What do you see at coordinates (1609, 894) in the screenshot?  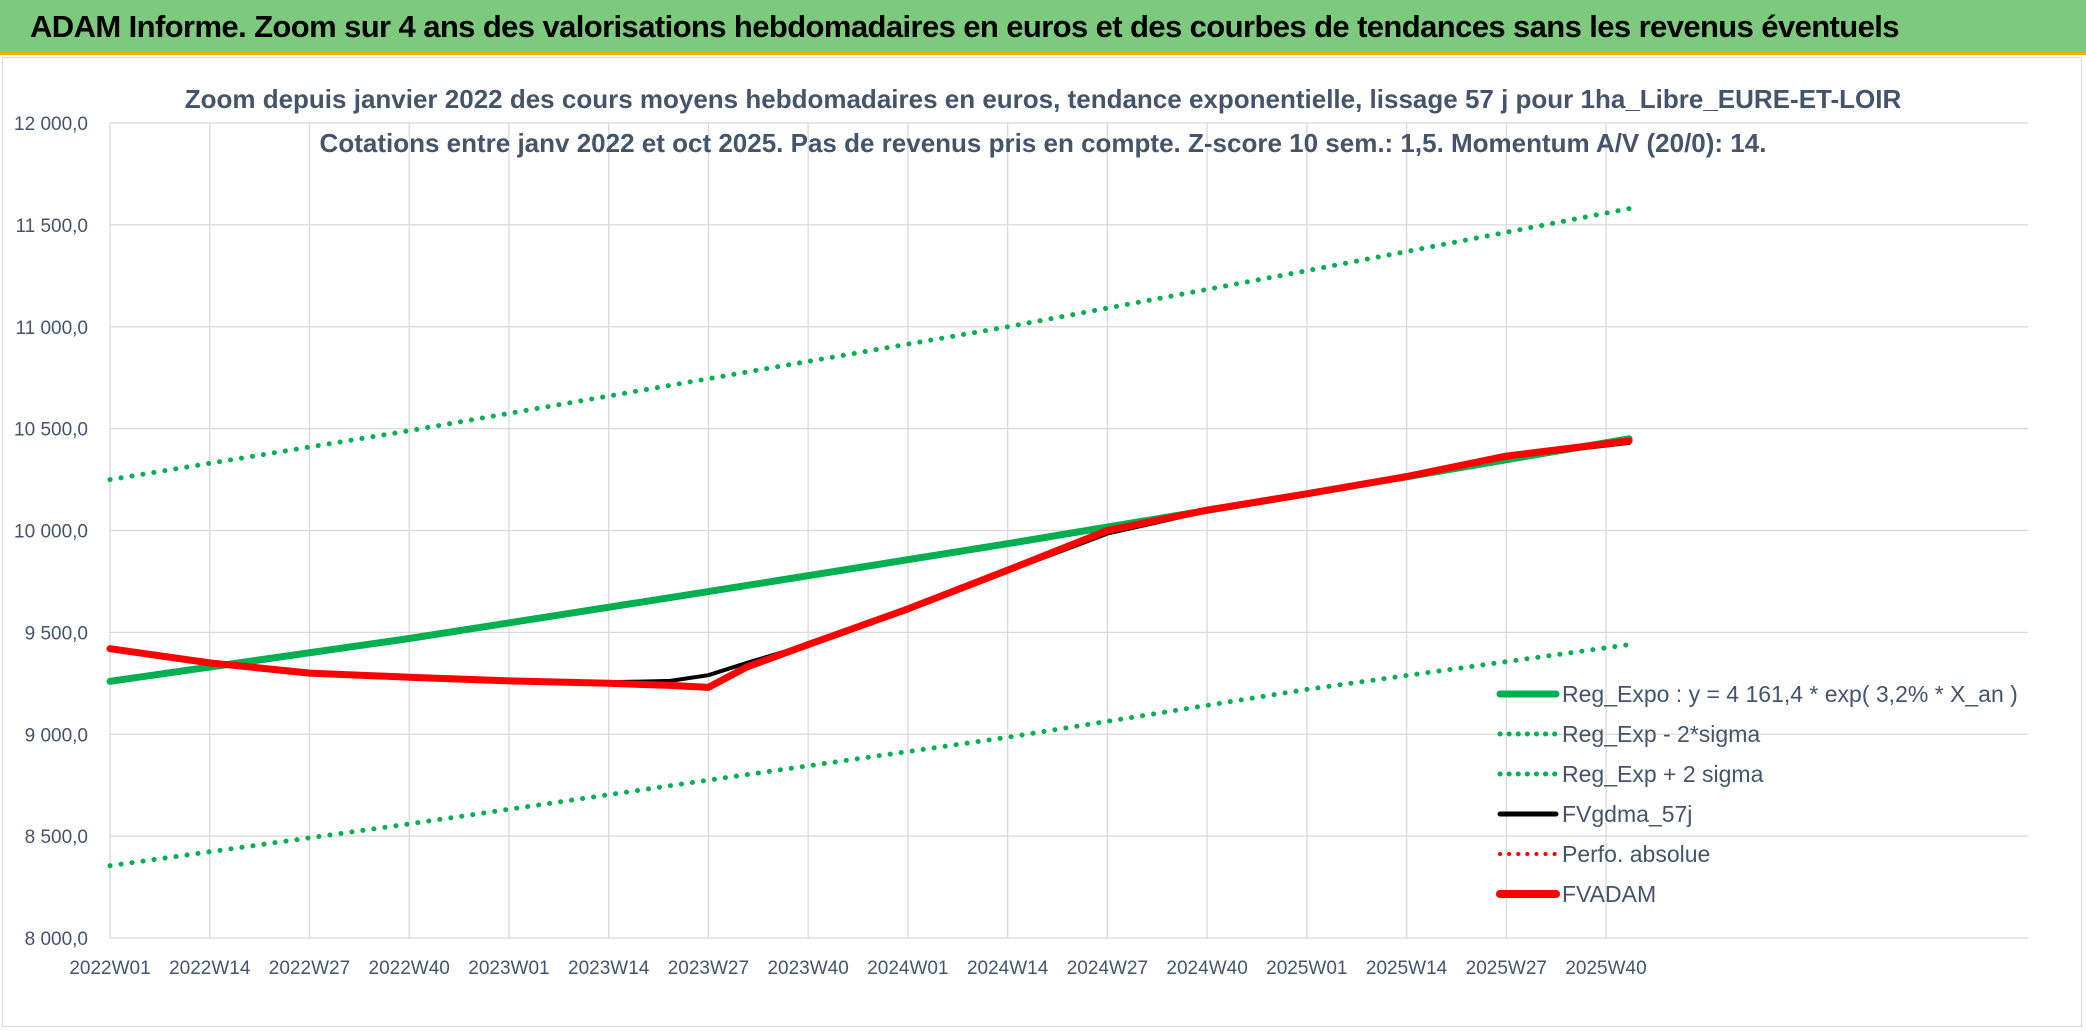 I see `legend-fvadam-label: FVADAM` at bounding box center [1609, 894].